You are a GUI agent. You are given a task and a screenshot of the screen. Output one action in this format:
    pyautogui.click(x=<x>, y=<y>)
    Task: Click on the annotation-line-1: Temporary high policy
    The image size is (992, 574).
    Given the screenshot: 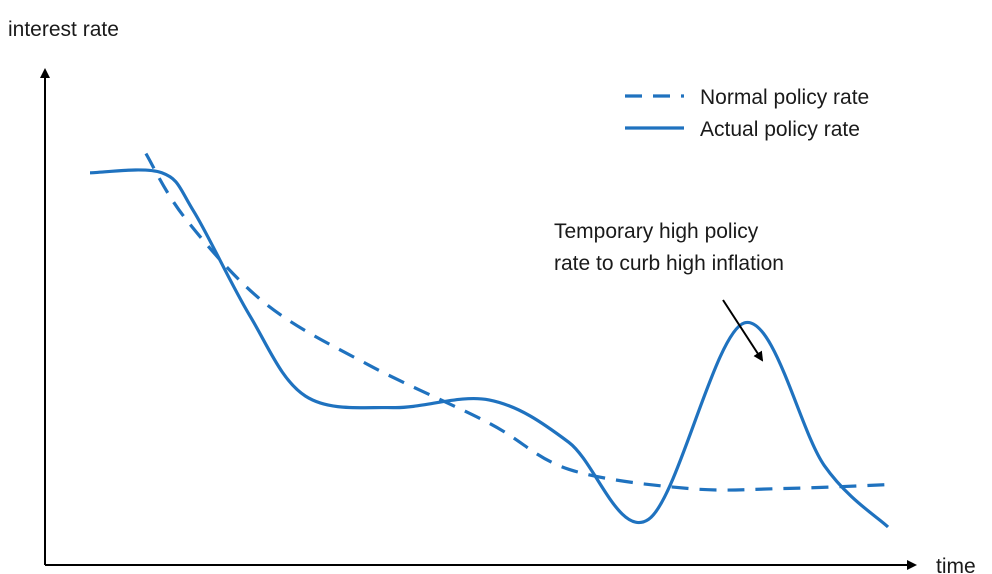 What is the action you would take?
    pyautogui.click(x=656, y=231)
    